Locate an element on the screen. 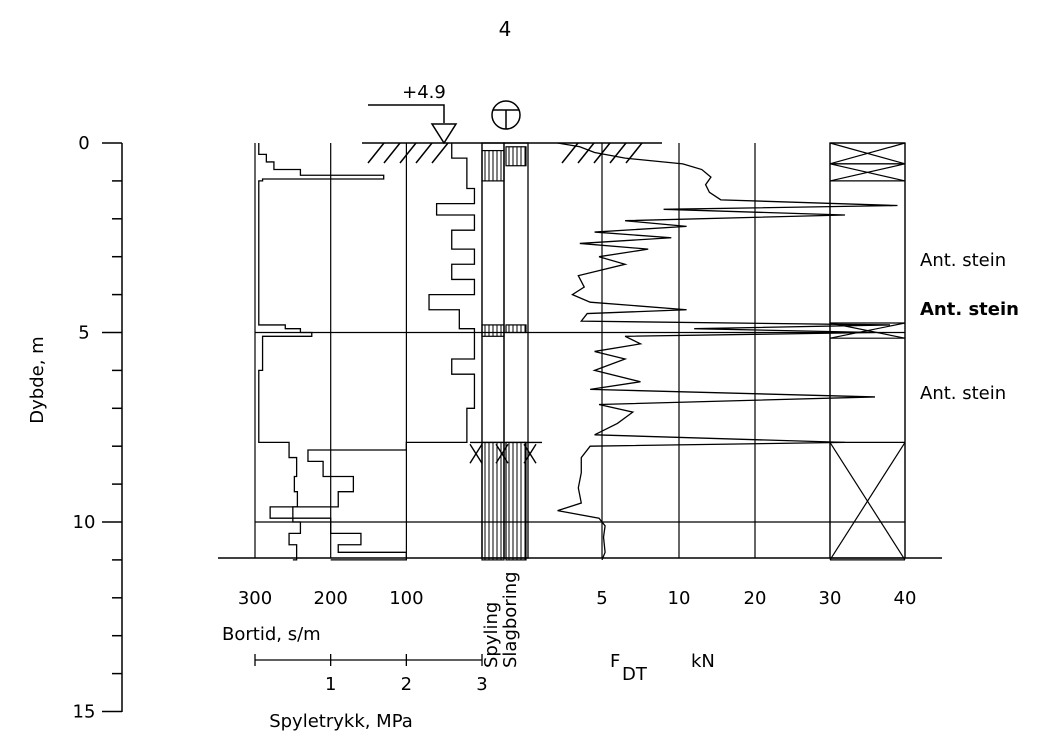  method-columns: Spyling Slagboring is located at coordinates (505, 405).